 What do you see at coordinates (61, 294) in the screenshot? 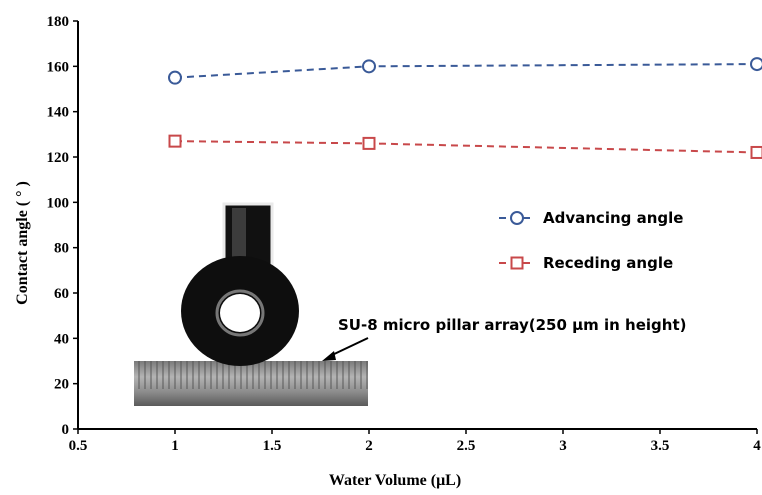
I see `y-tick-label: 60` at bounding box center [61, 294].